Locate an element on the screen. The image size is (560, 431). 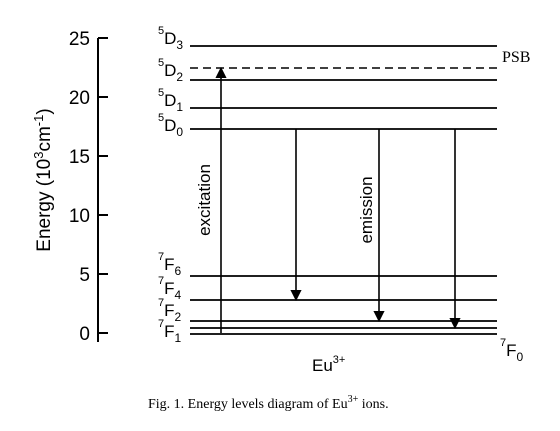
emission-label: emission is located at coordinates (366, 209).